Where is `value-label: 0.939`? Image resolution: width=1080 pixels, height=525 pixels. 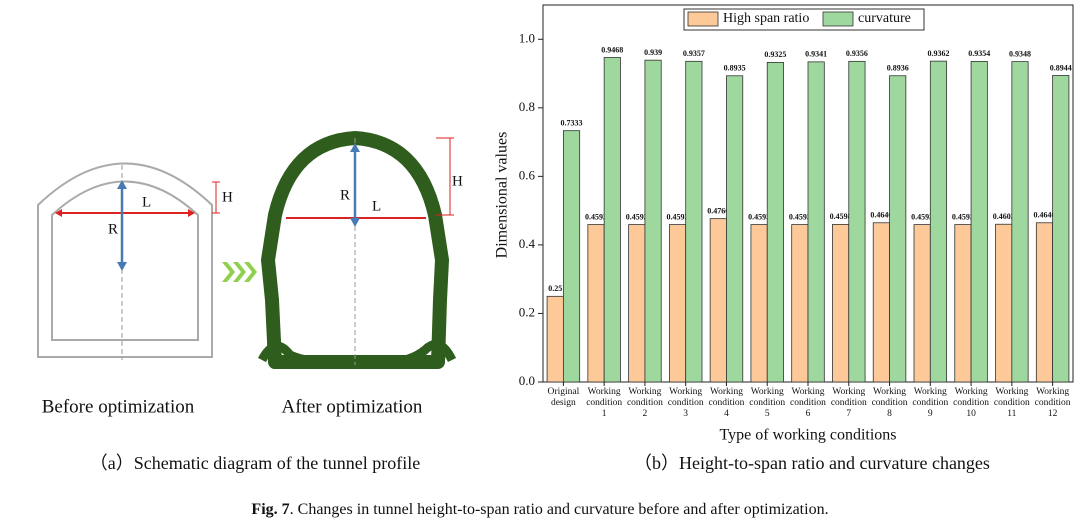 value-label: 0.939 is located at coordinates (653, 52).